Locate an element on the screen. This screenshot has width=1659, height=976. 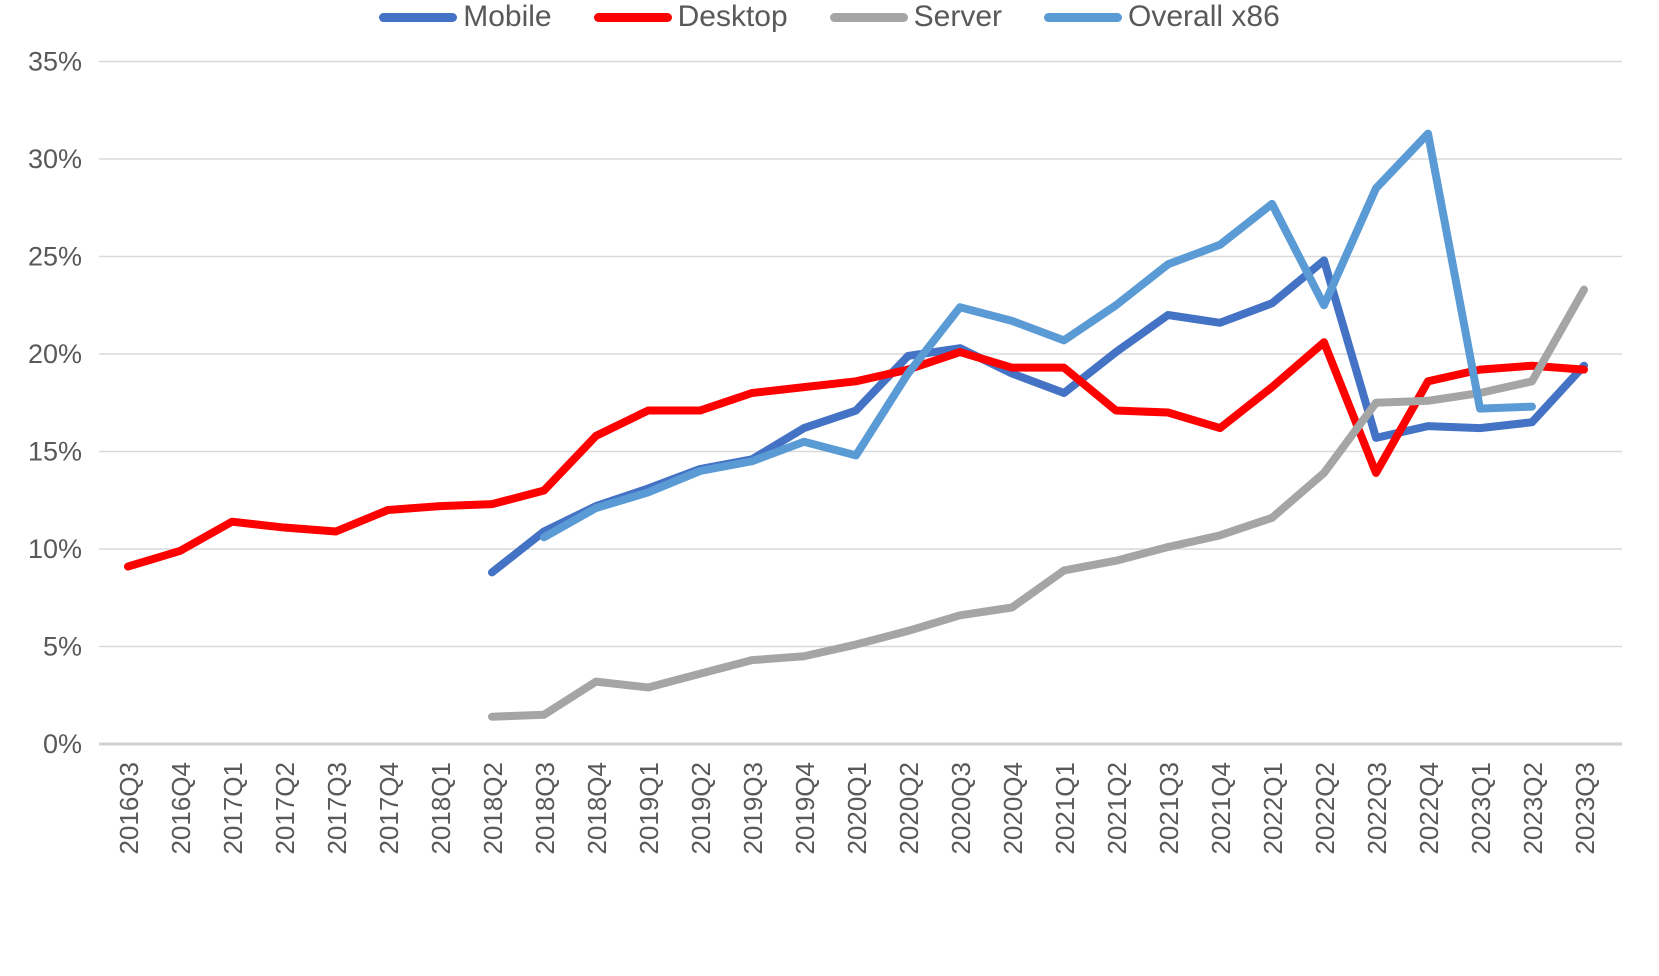
x-tick-label: 2017Q2 is located at coordinates (285, 808).